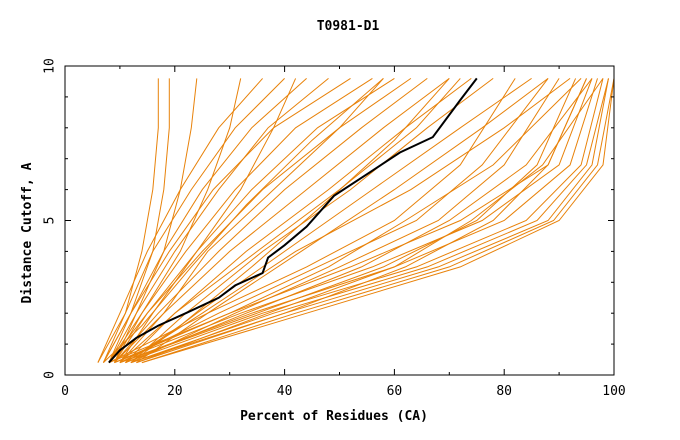 The height and width of the screenshot is (440, 680). What do you see at coordinates (50, 375) in the screenshot?
I see `y-tick-label-0: 0` at bounding box center [50, 375].